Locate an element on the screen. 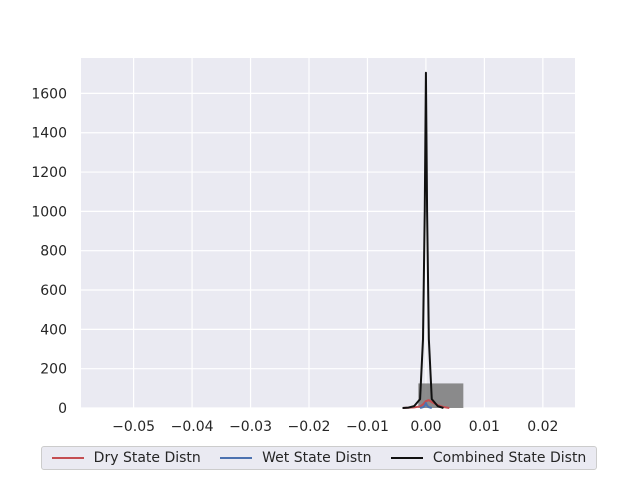 The width and height of the screenshot is (640, 480). x-axis-ticks: −0.05 −0.04 −0.03 −0.02 −0.01 0.00 0.01 0.02 is located at coordinates (335, 427).